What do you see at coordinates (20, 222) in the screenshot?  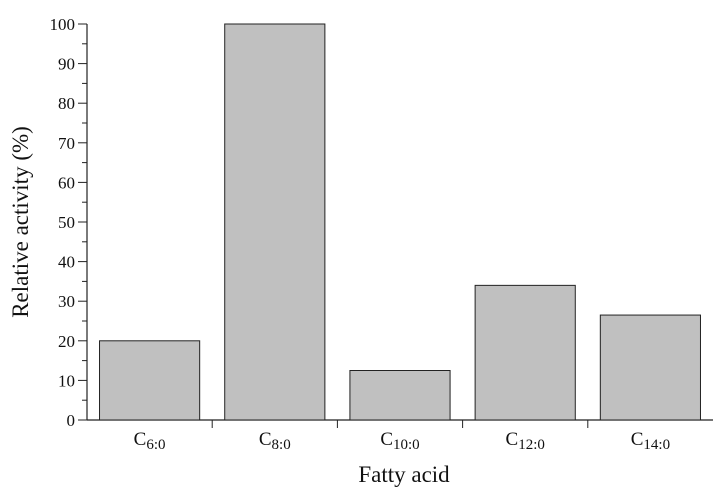 I see `y-axis-title: Relative activity (%)` at bounding box center [20, 222].